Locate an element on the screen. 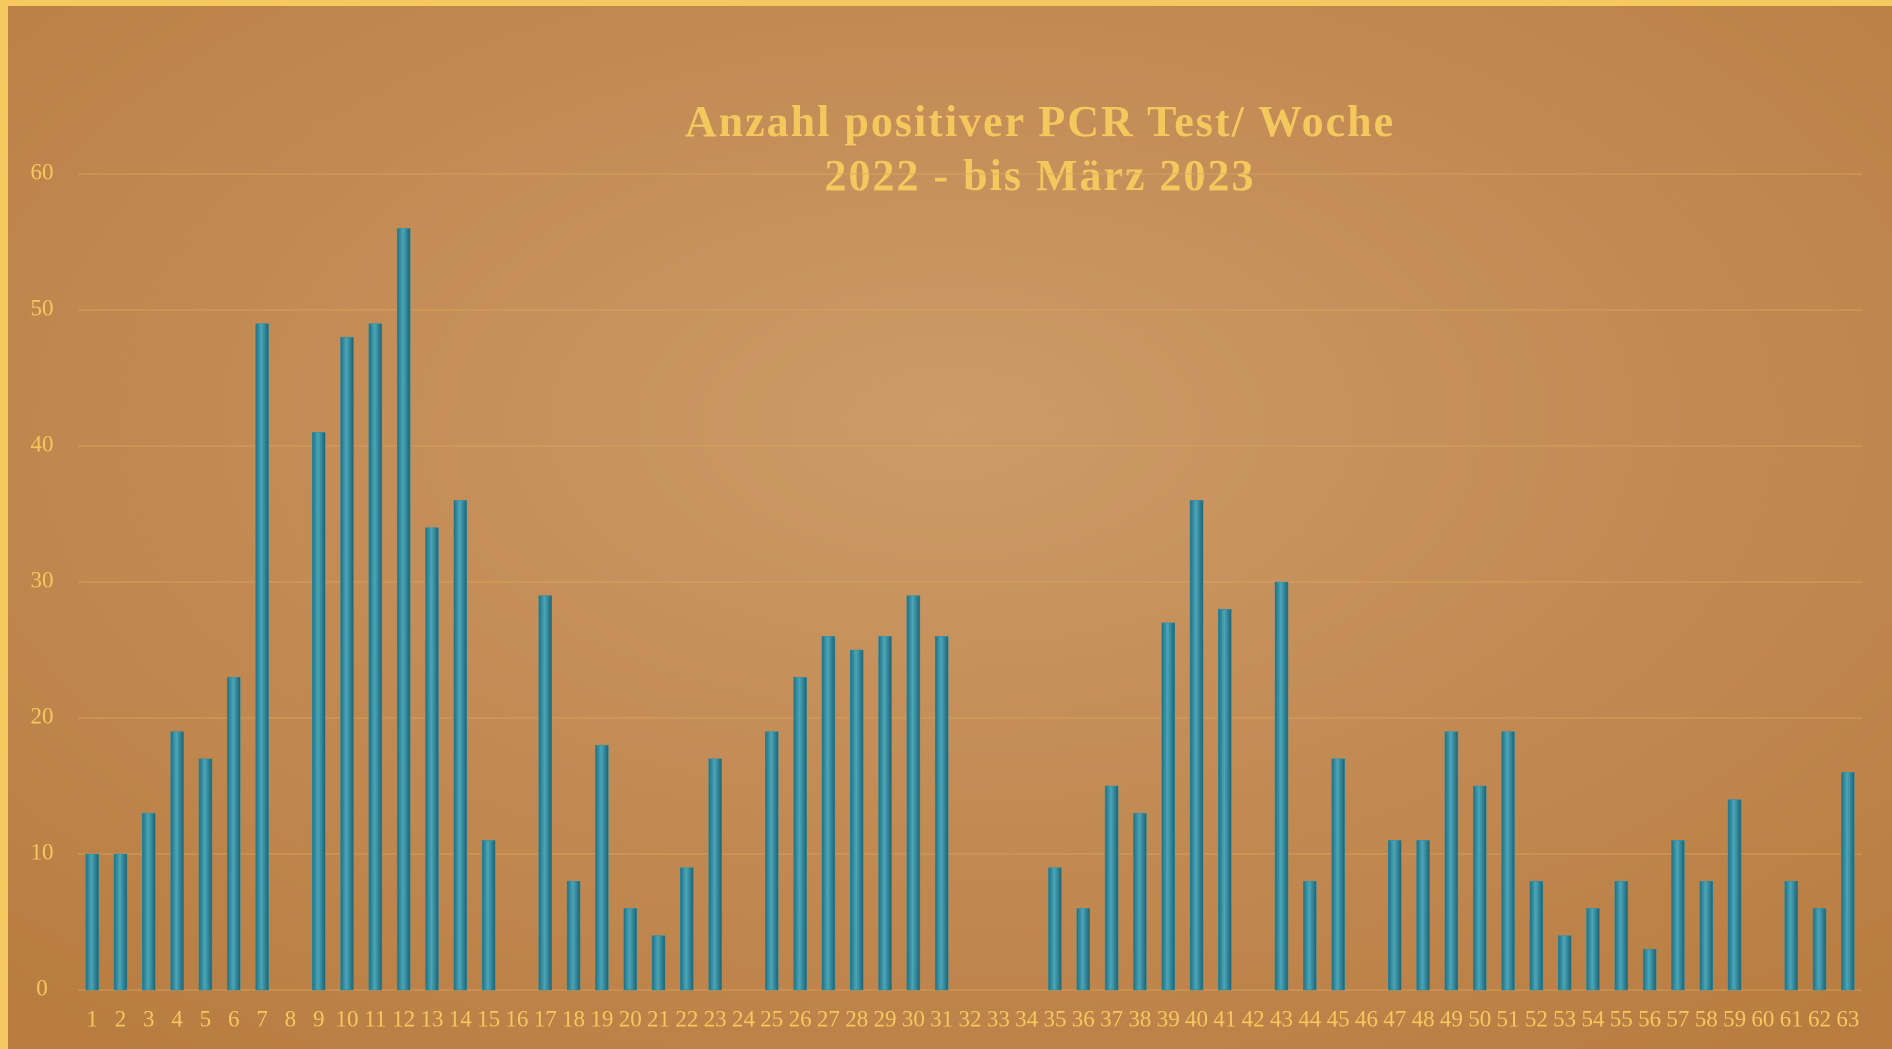 The width and height of the screenshot is (1892, 1049). x-tick-label: 18 is located at coordinates (573, 1018).